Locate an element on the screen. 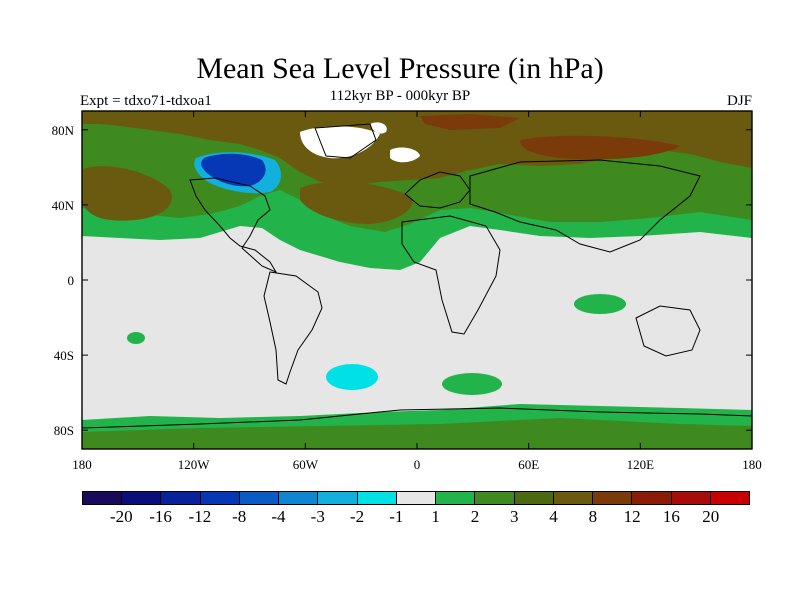 The height and width of the screenshot is (600, 800). y-tick-label: 80S is located at coordinates (64, 430).